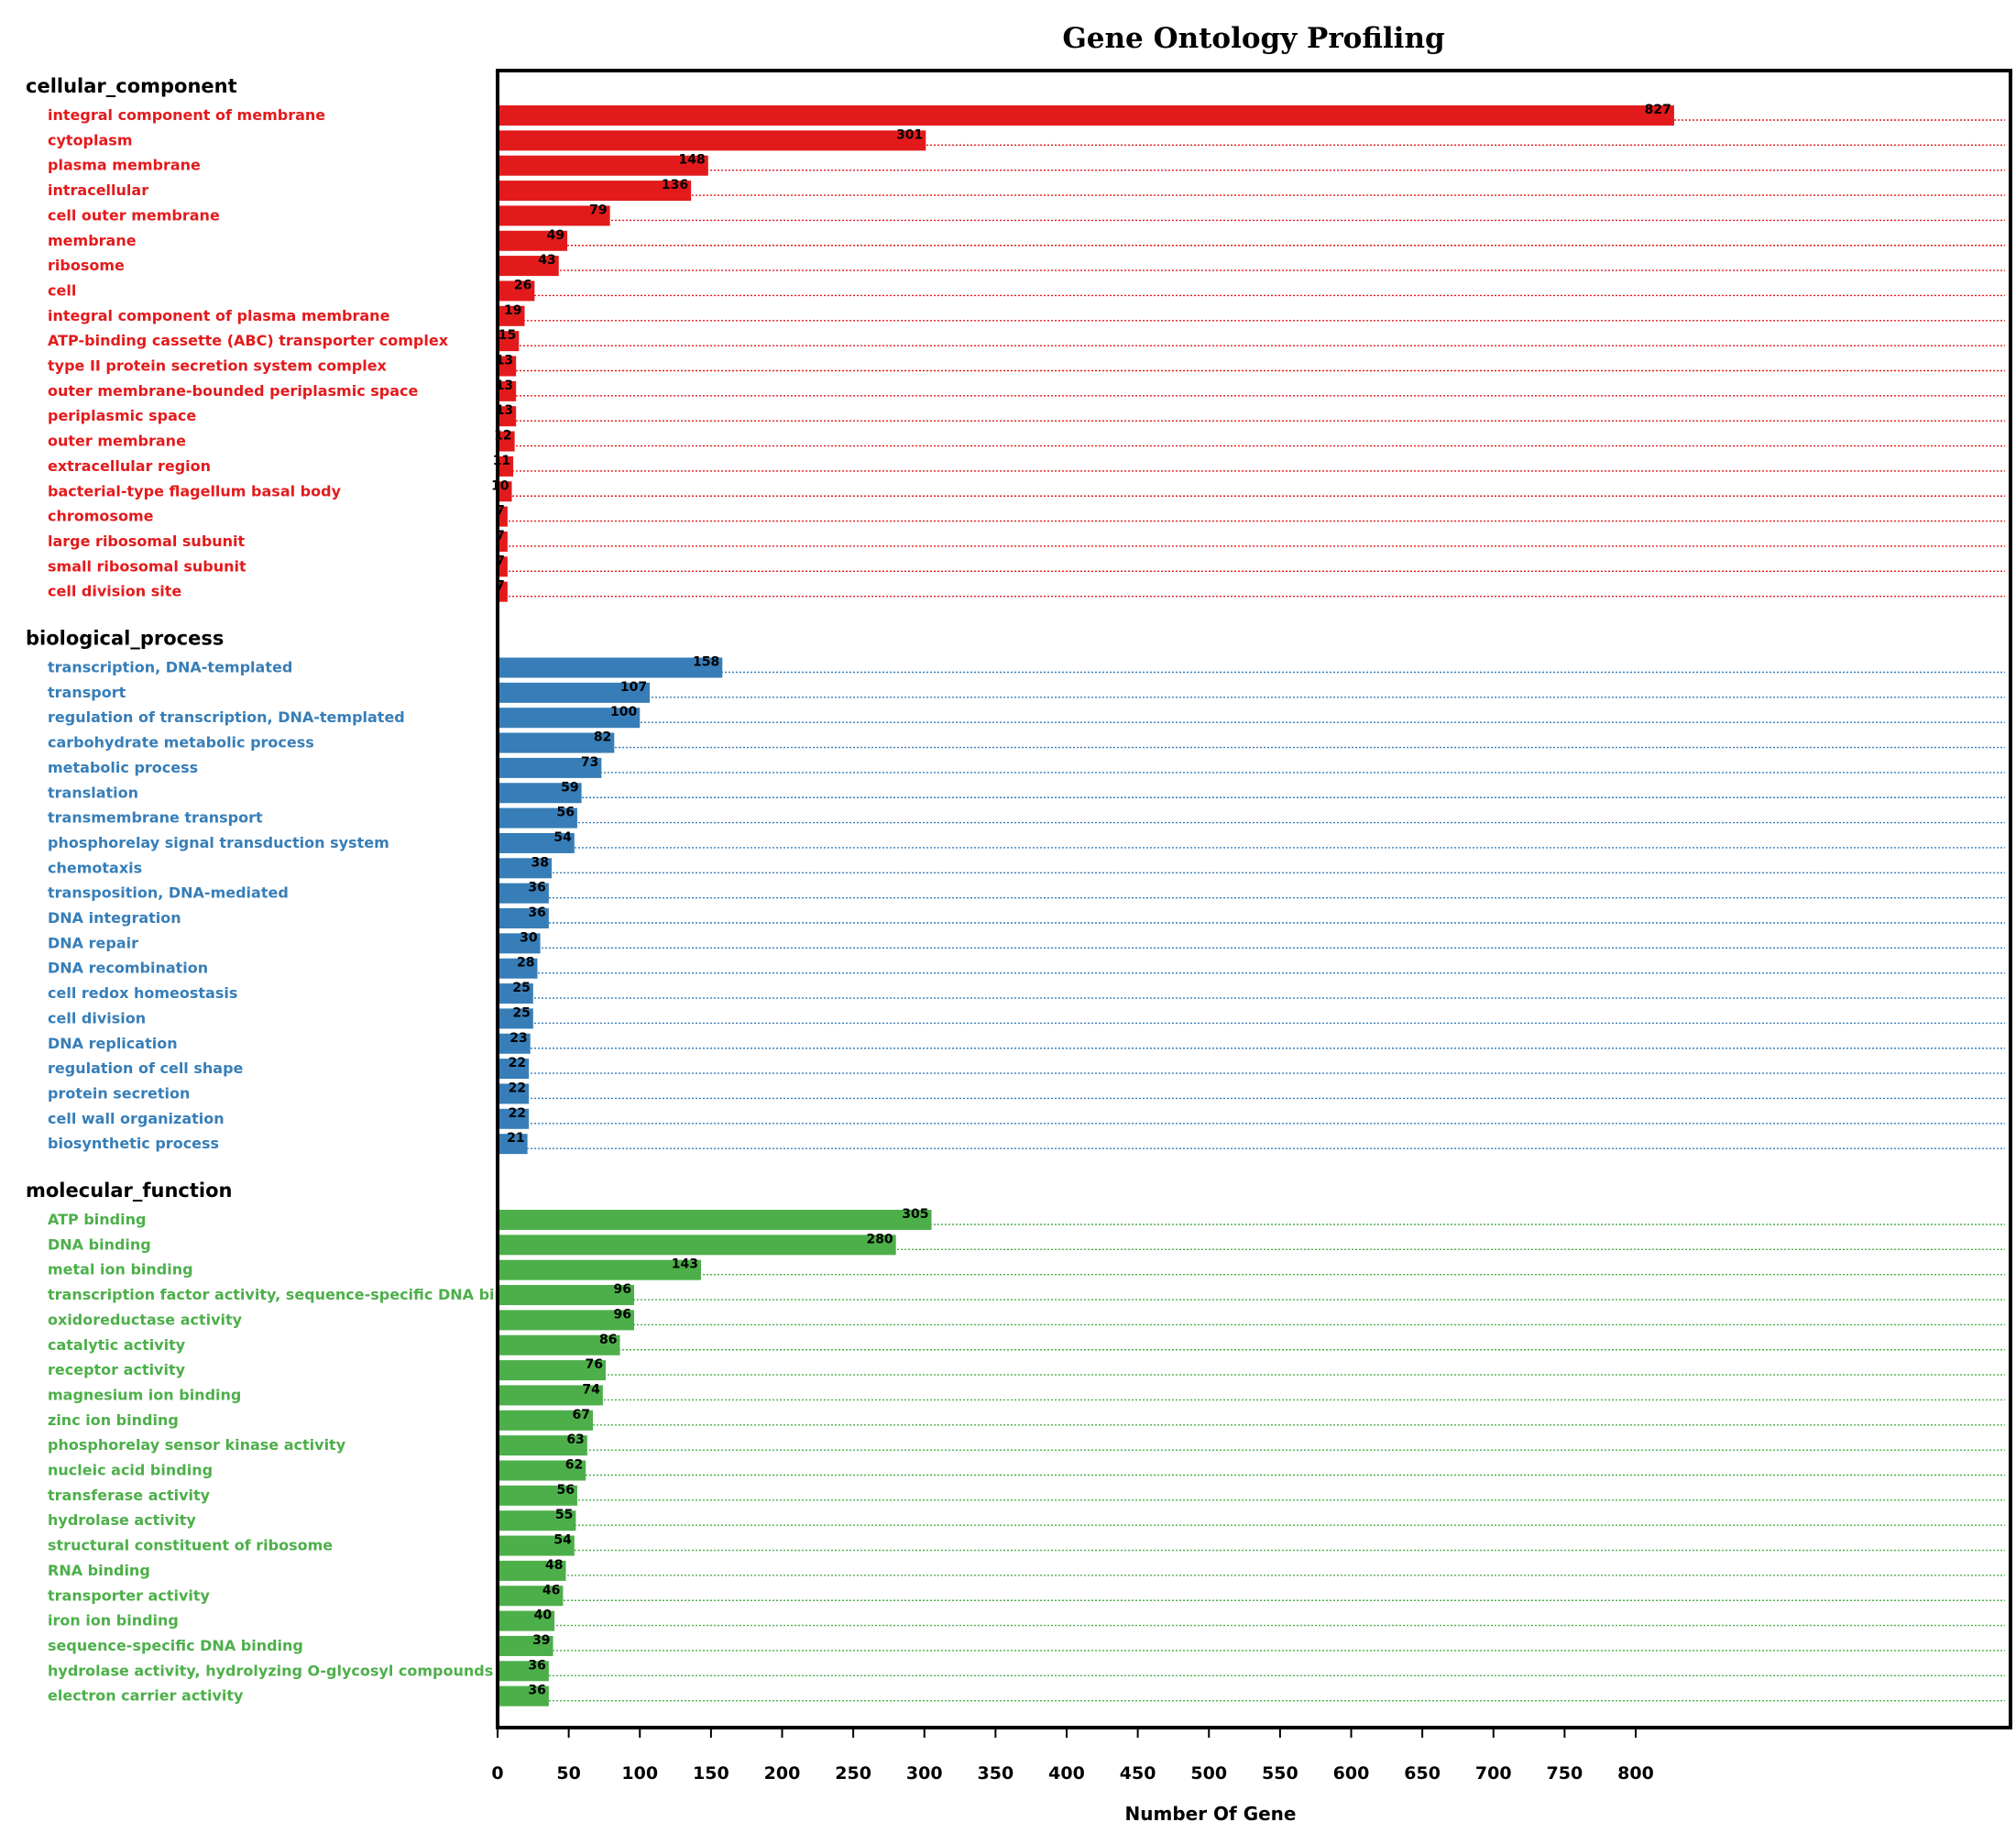 The height and width of the screenshot is (1833, 2016). I want to click on value-label: 7, so click(500, 561).